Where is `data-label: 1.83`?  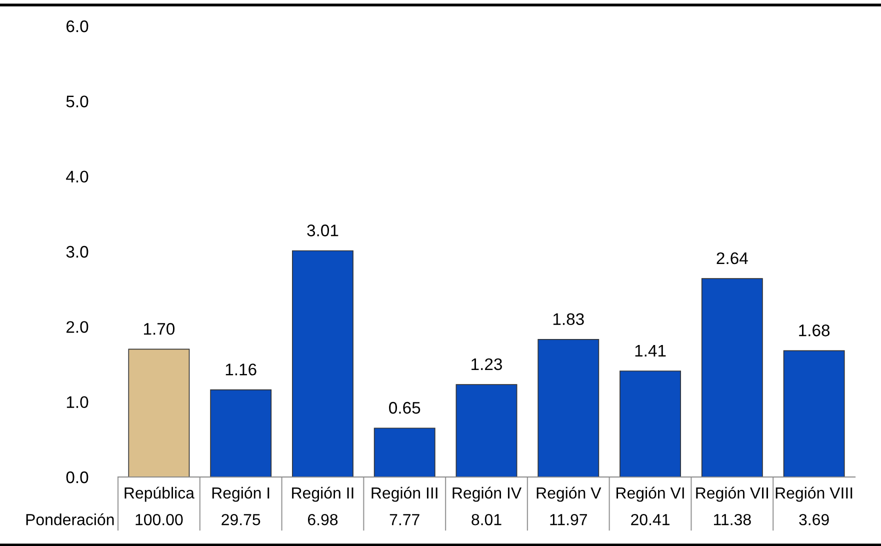 data-label: 1.83 is located at coordinates (568, 319).